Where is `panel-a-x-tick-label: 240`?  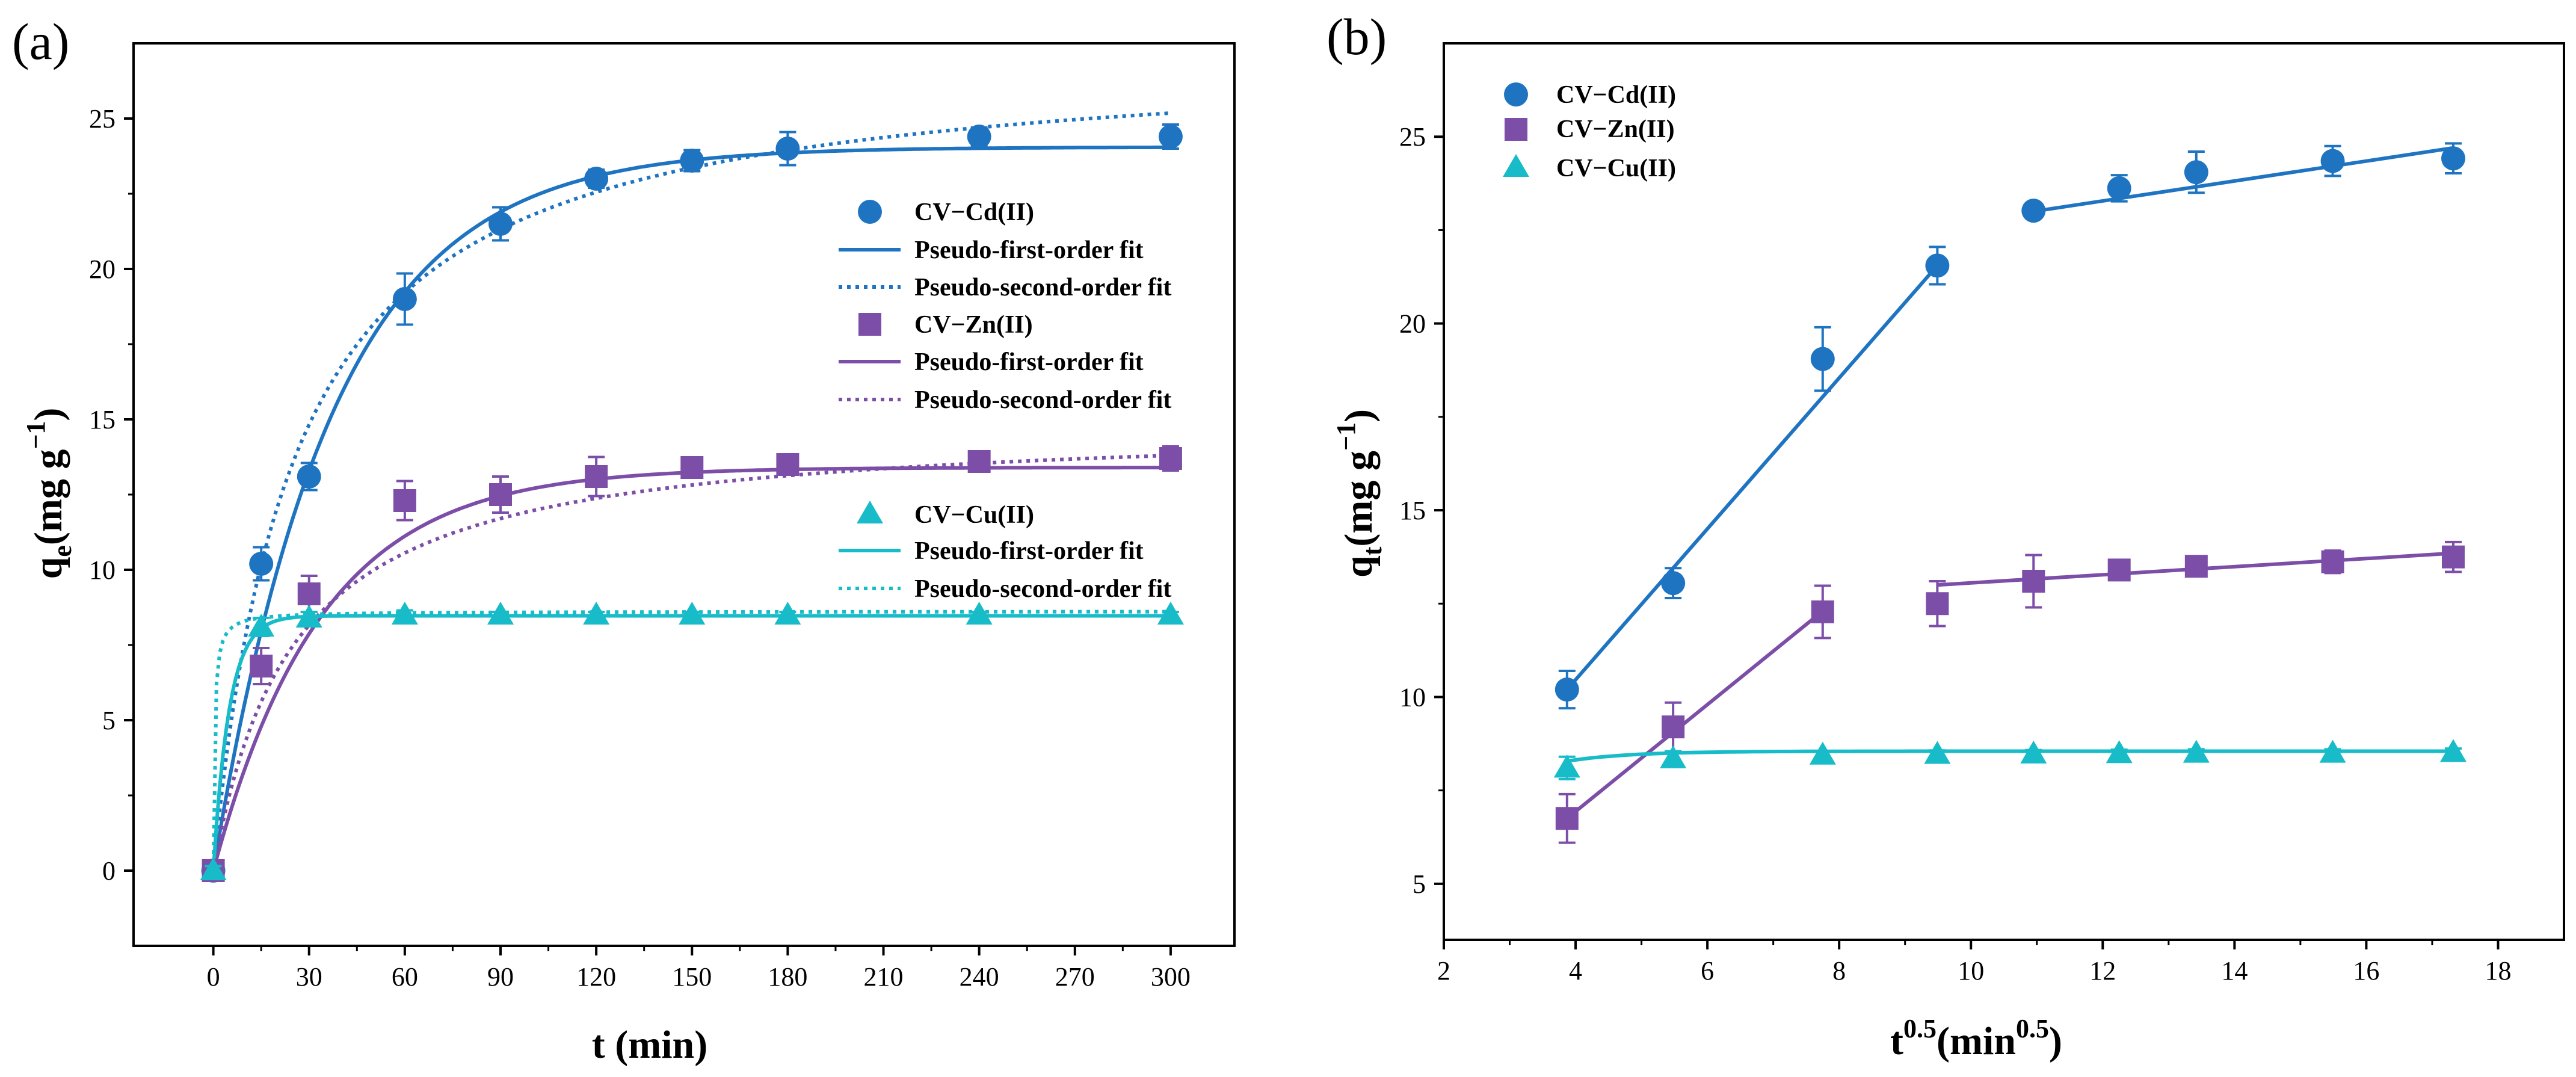 panel-a-x-tick-label: 240 is located at coordinates (979, 977).